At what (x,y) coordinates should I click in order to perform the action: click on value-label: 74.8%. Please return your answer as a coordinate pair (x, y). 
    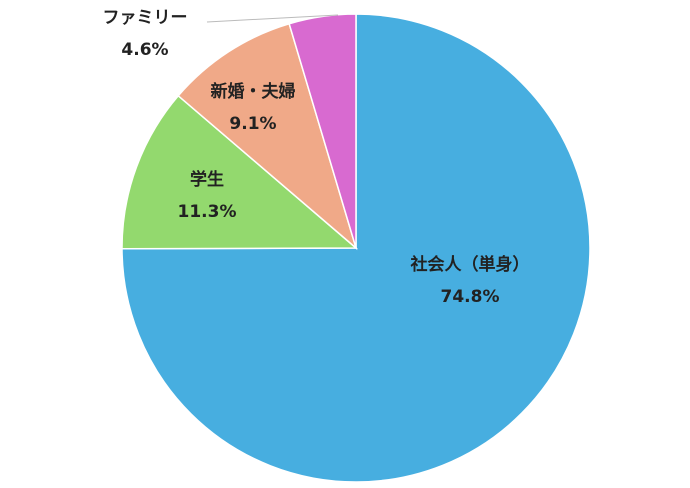
    Looking at the image, I should click on (470, 297).